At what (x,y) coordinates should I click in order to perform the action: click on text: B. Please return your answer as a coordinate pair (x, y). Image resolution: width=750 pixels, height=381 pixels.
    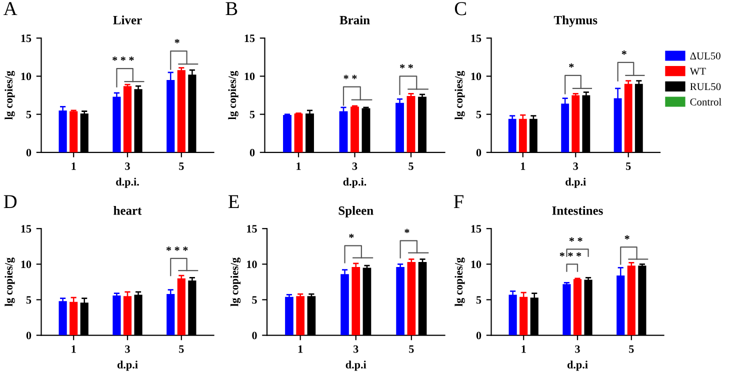
    Looking at the image, I should click on (232, 9).